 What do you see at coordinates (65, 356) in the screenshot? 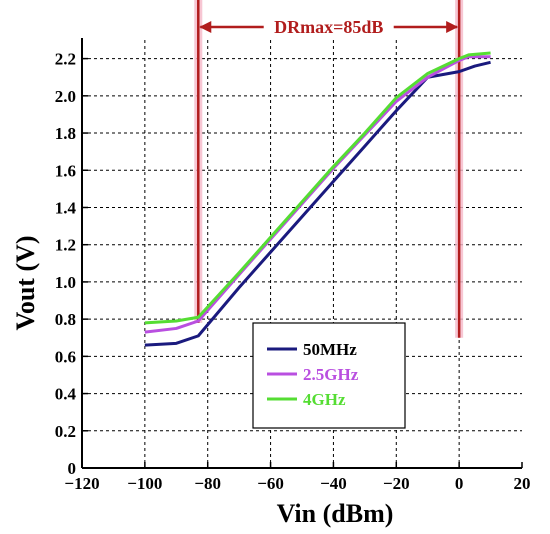
I see `y-tick-label: 0.6` at bounding box center [65, 356].